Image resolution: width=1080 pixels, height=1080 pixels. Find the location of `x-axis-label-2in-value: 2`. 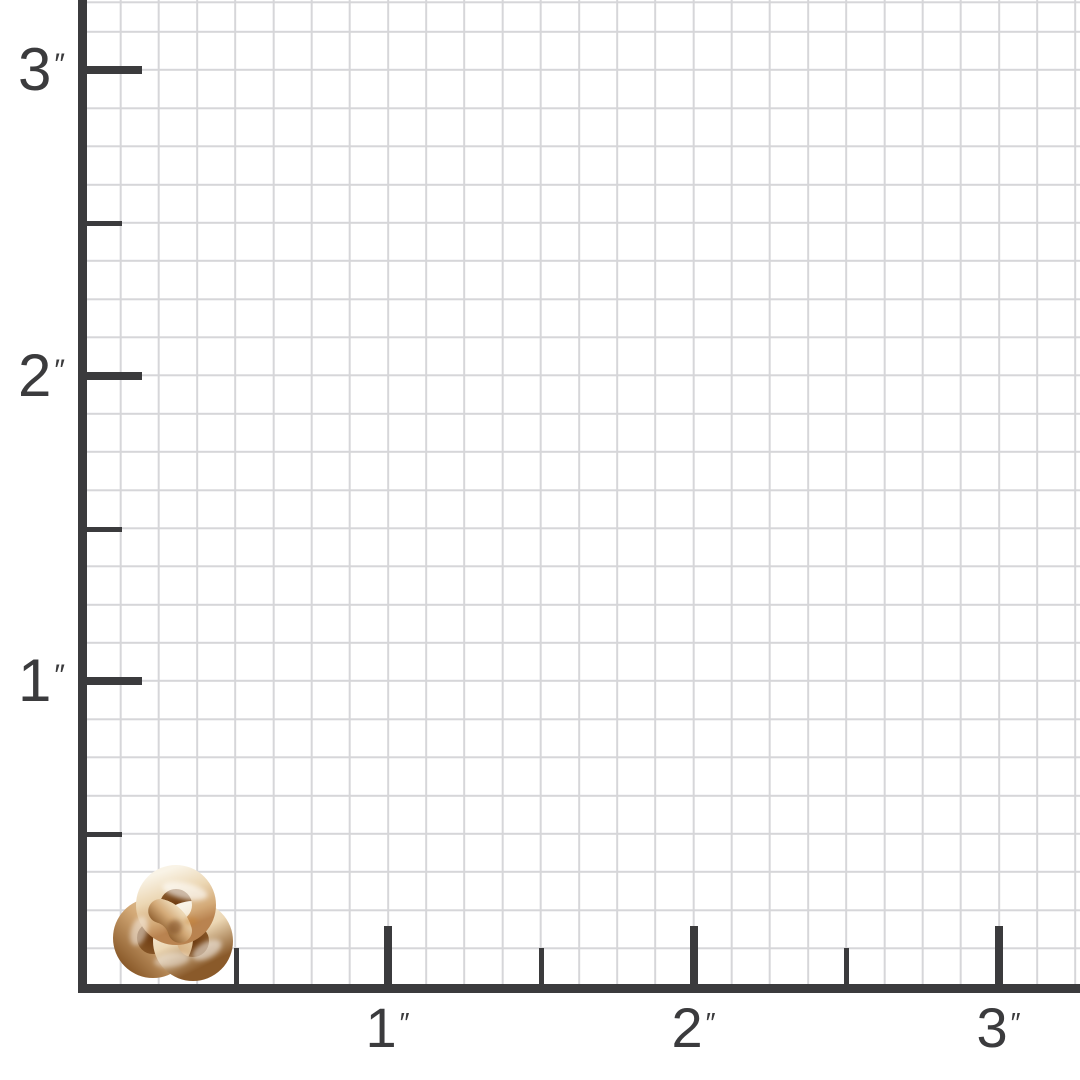

x-axis-label-2in-value: 2 is located at coordinates (687, 1027).